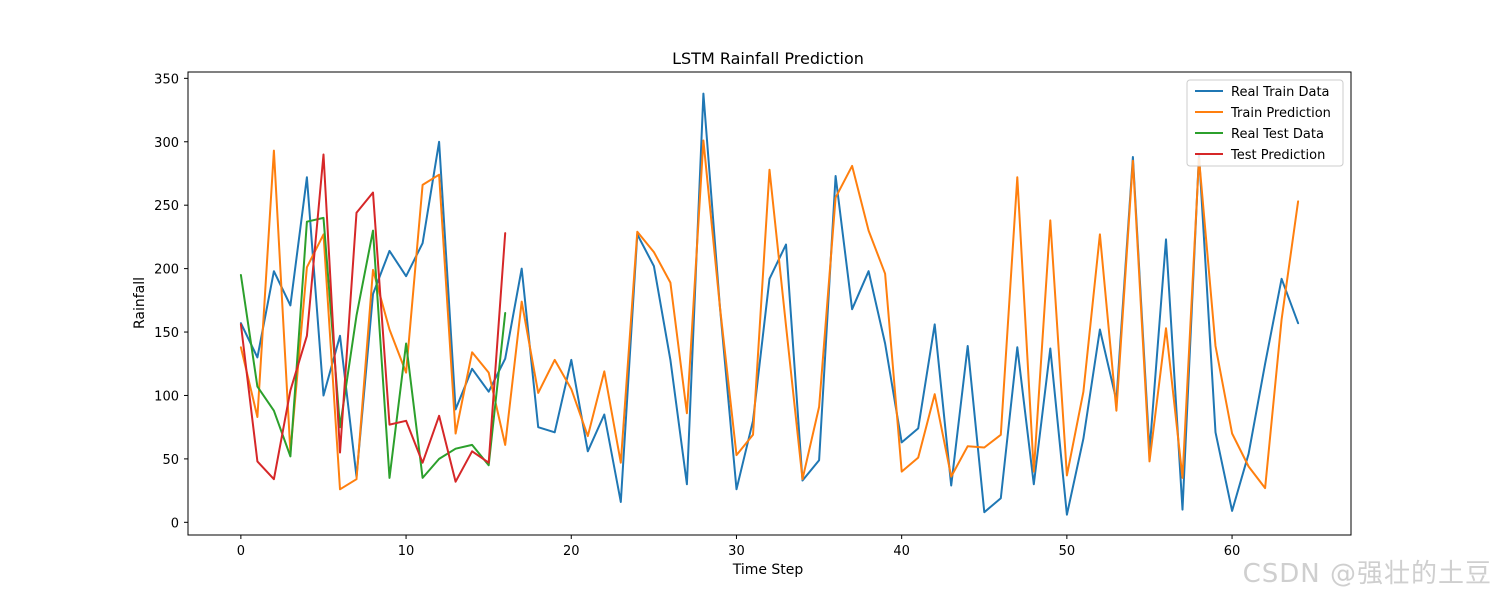  I want to click on legend-label: Test Prediction, so click(1277, 155).